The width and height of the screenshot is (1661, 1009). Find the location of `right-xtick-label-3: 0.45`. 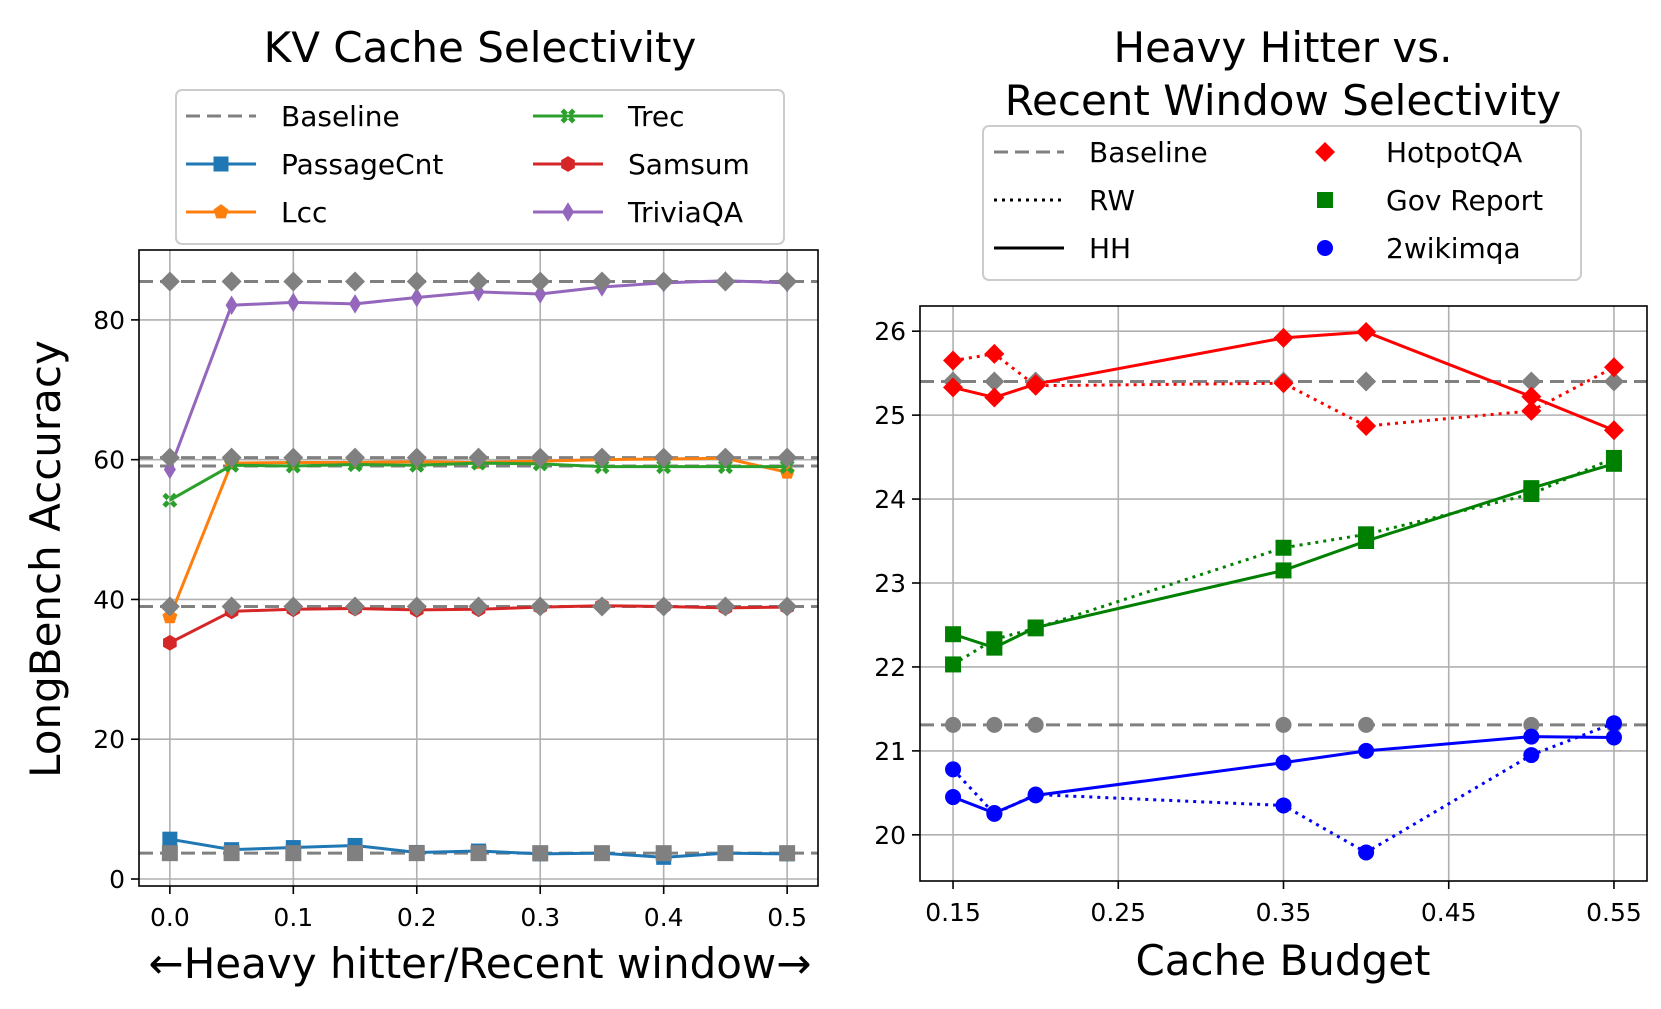

right-xtick-label-3: 0.45 is located at coordinates (1449, 912).